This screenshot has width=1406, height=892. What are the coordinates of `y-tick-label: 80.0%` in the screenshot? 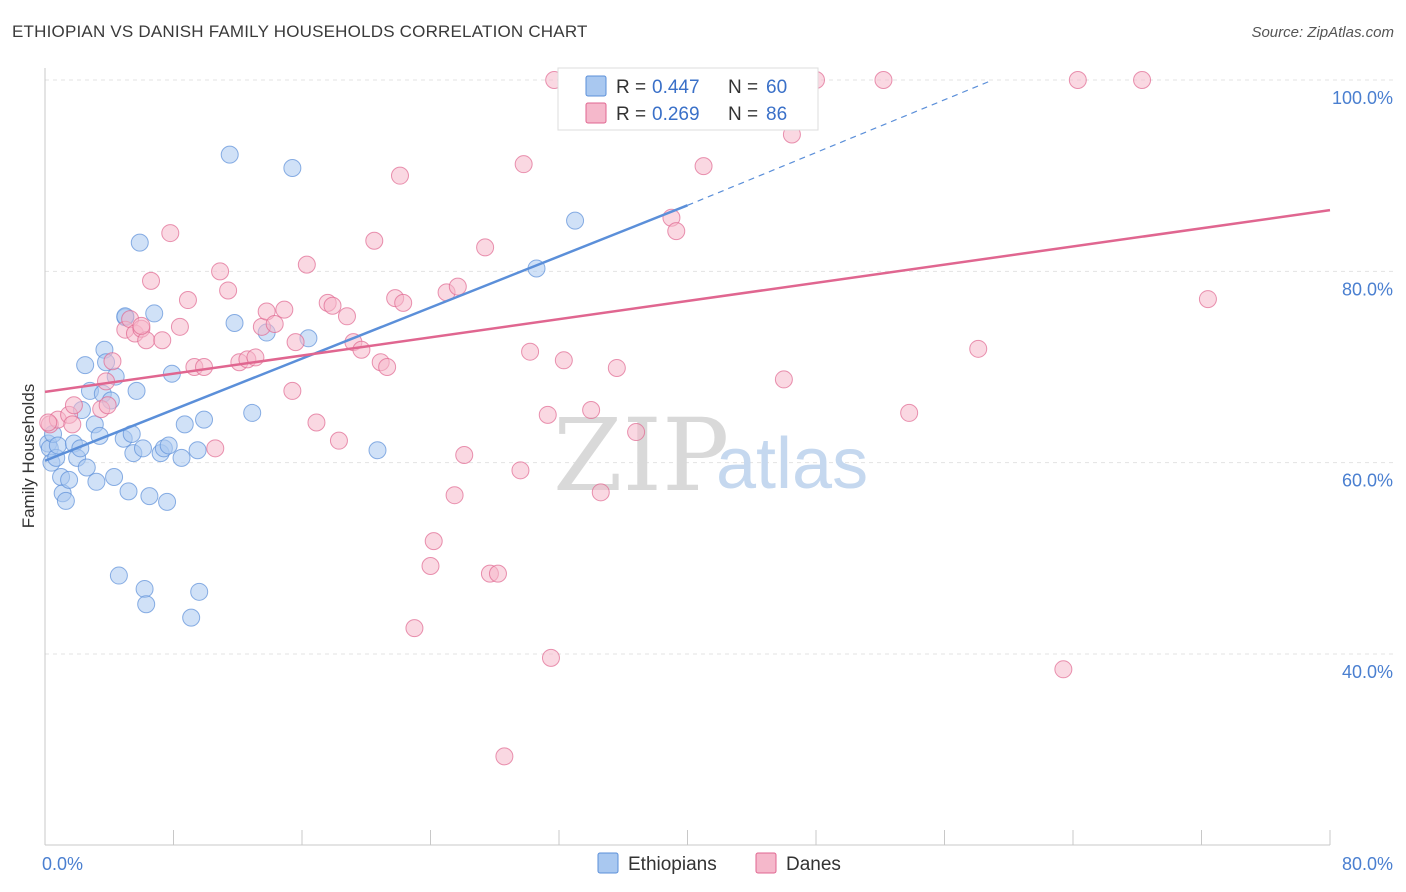 It's located at (1367, 289).